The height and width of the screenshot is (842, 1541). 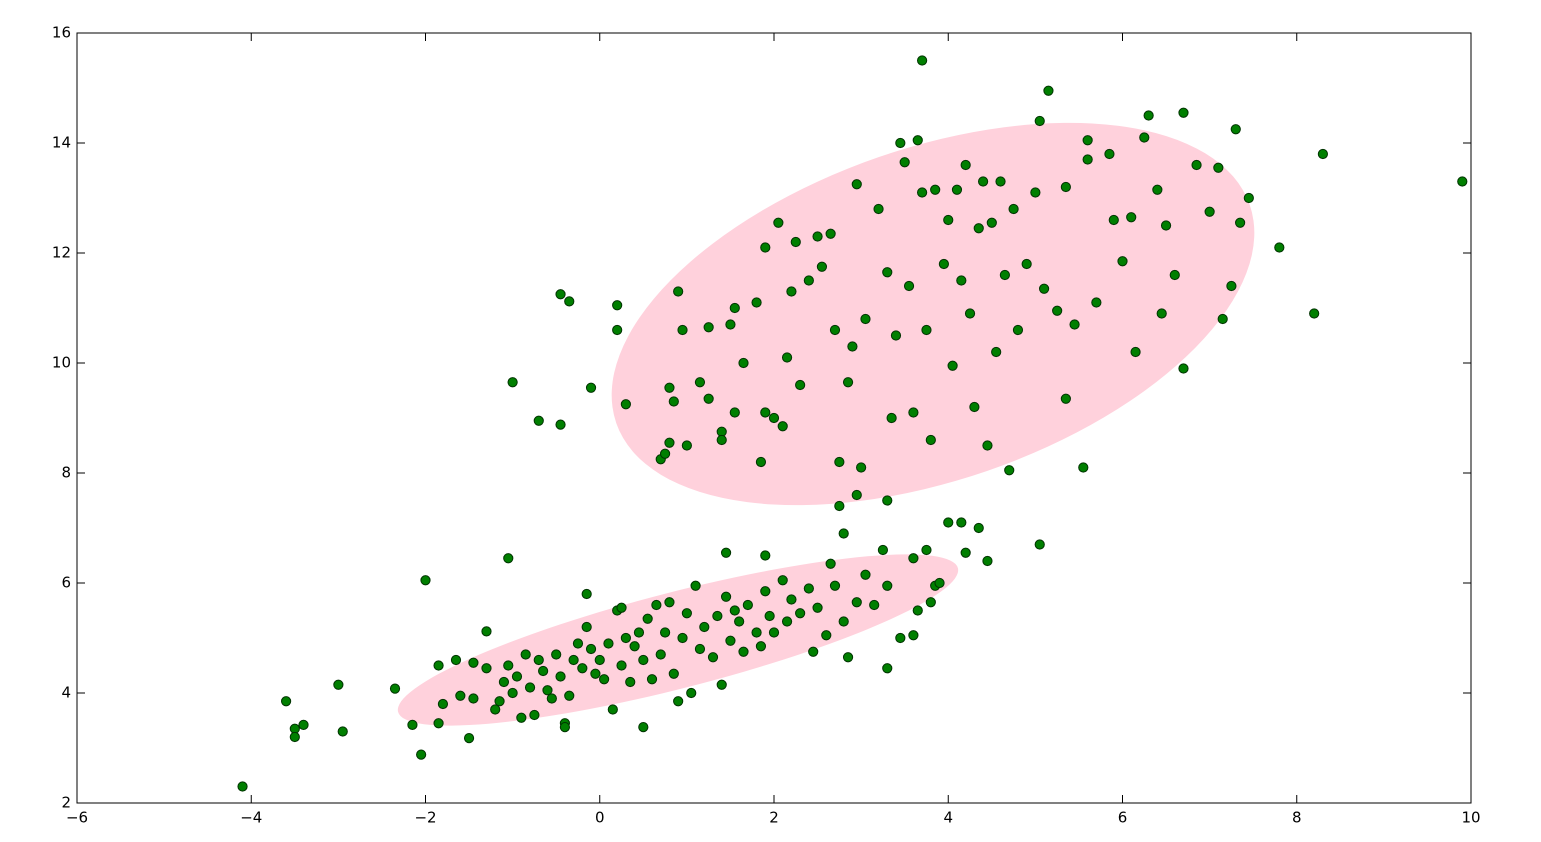 I want to click on y-tick-label: 2, so click(x=66, y=803).